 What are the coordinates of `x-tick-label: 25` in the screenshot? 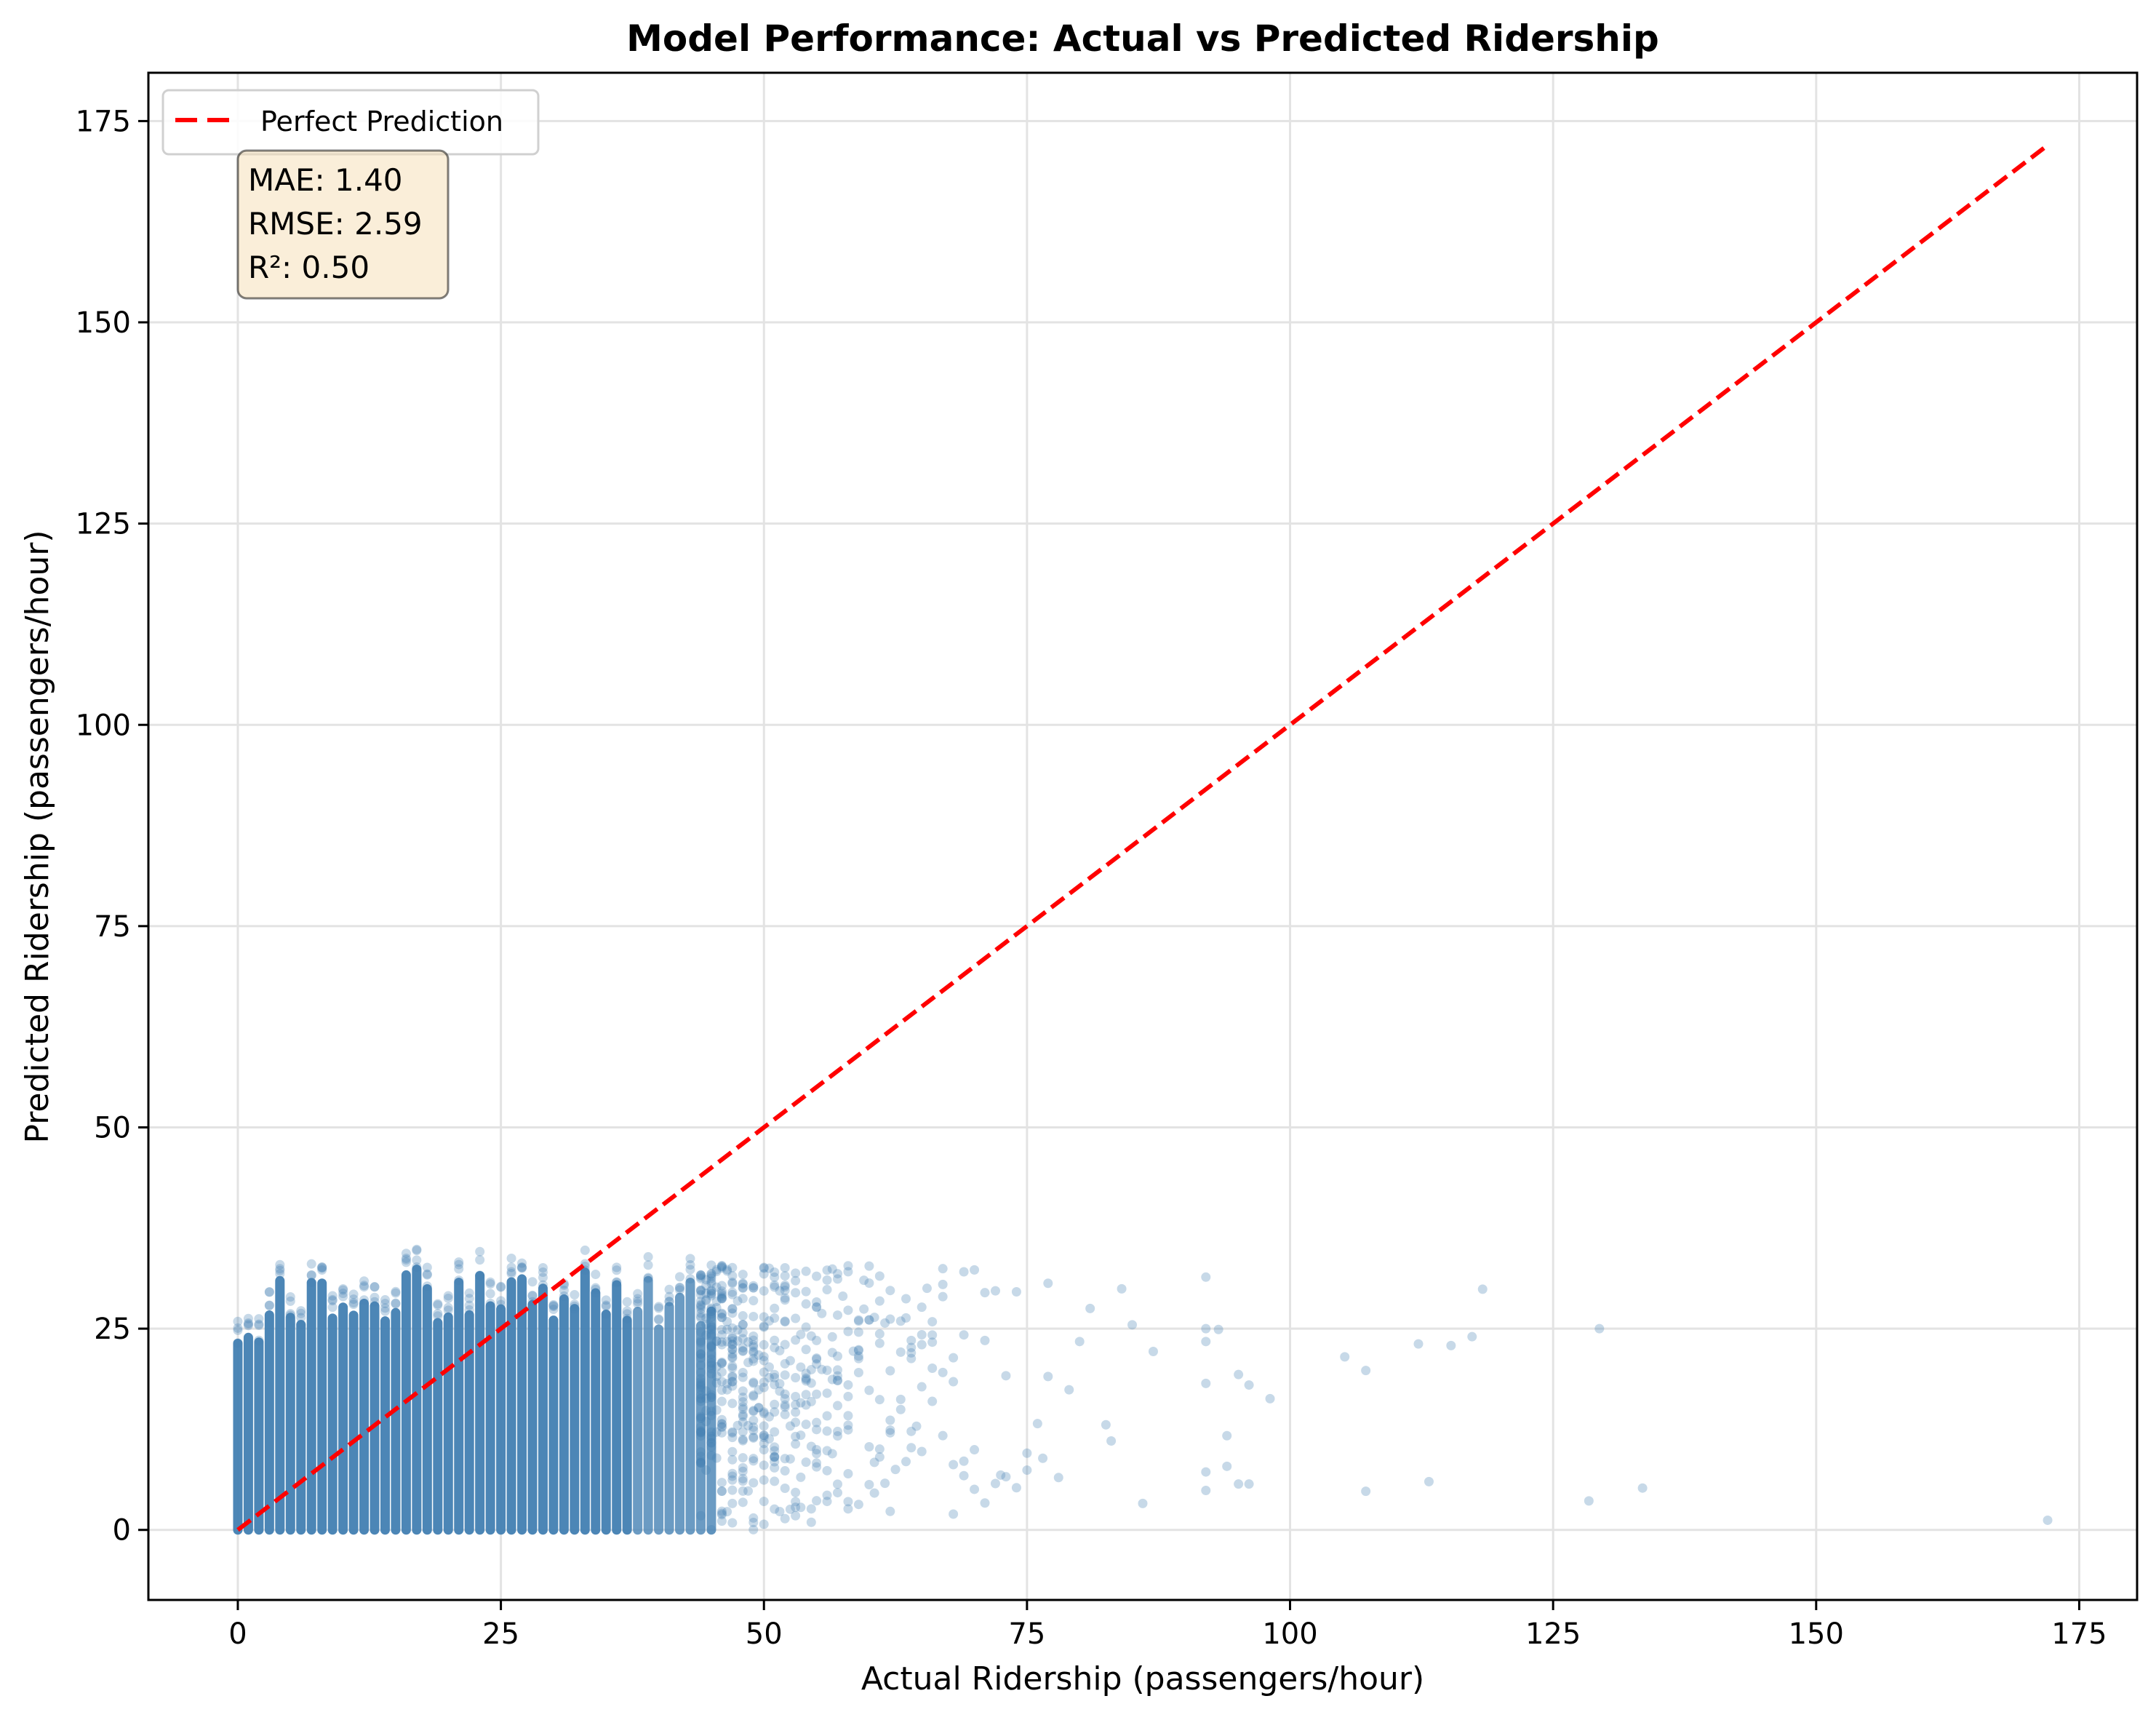 It's located at (501, 1634).